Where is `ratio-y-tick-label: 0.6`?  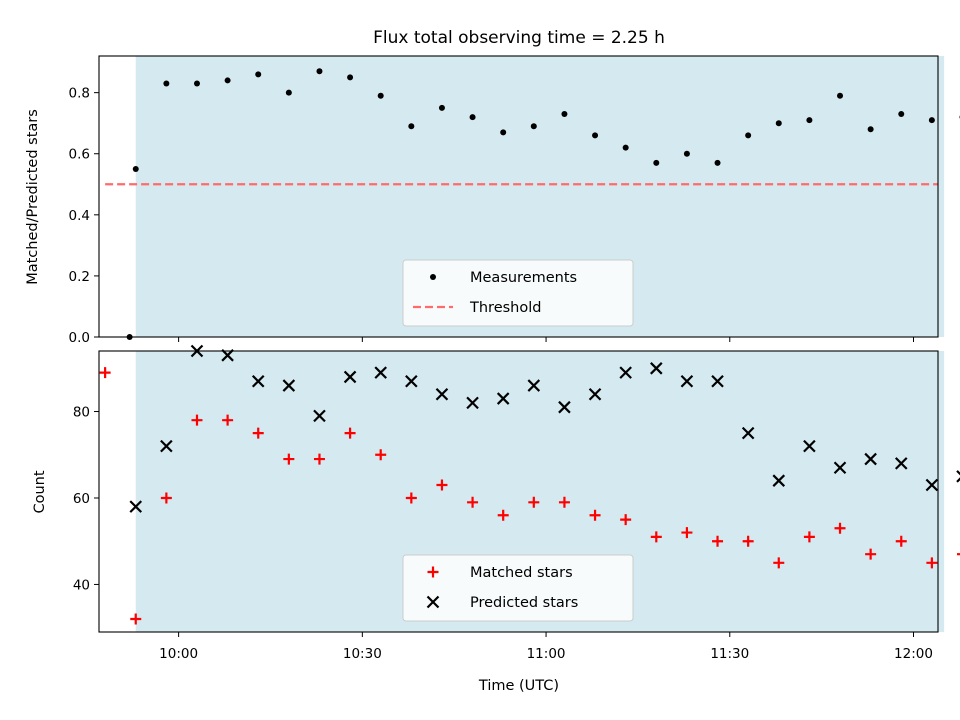
ratio-y-tick-label: 0.6 is located at coordinates (79, 155).